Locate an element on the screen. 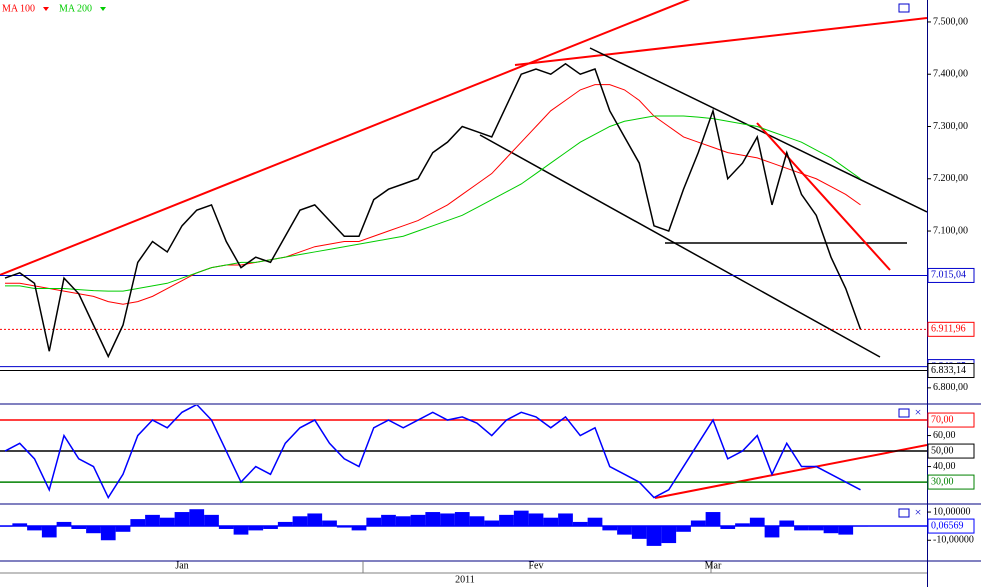 This screenshot has width=981, height=587. level-label: 30,00 is located at coordinates (942, 481).